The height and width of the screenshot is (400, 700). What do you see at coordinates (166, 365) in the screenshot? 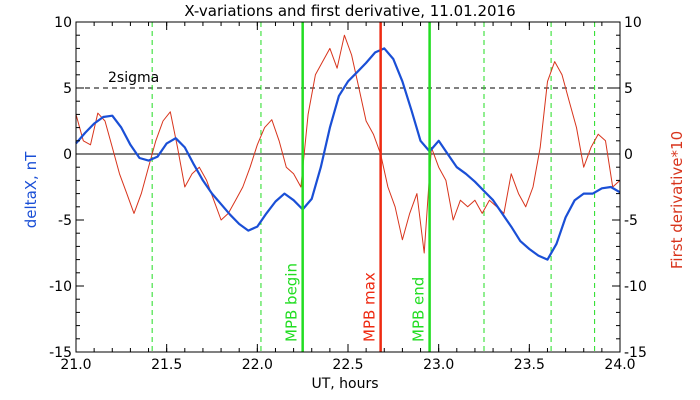
I see `x-tick-label: 21.5` at bounding box center [166, 365].